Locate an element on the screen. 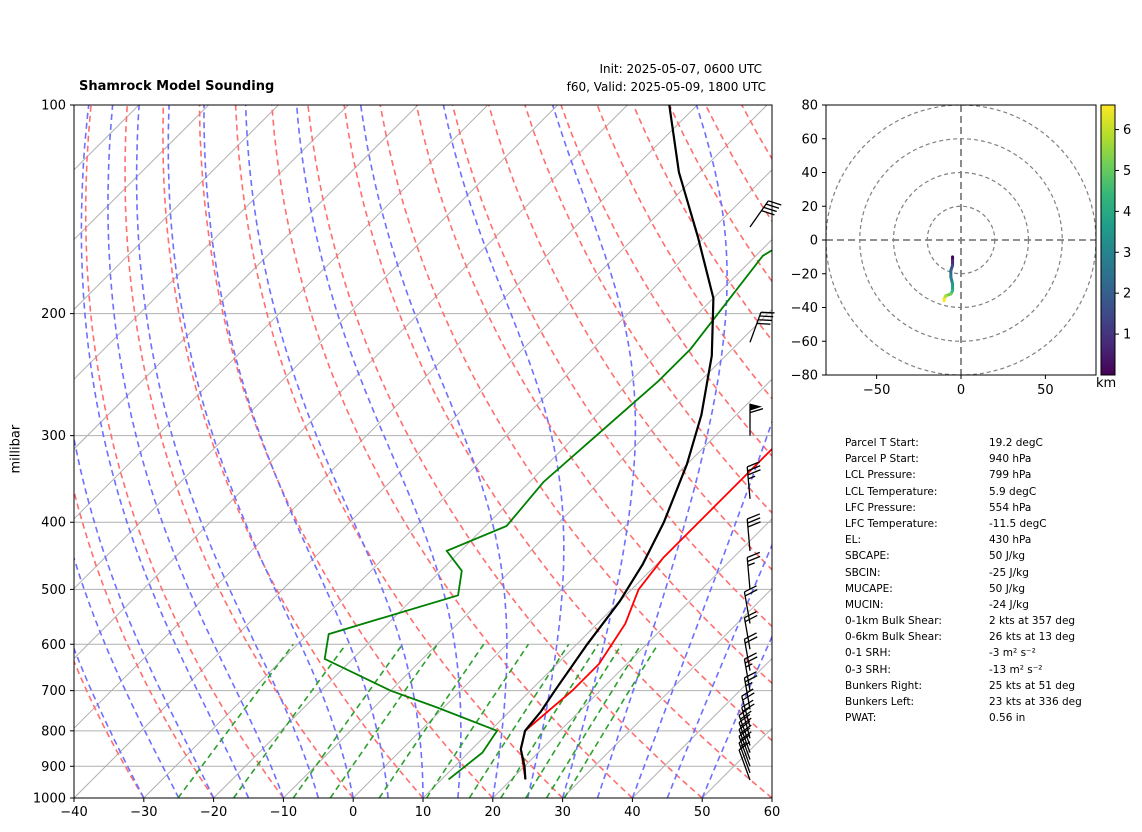 This screenshot has height=832, width=1142. parameter-label: Bunkers Left: is located at coordinates (880, 702).